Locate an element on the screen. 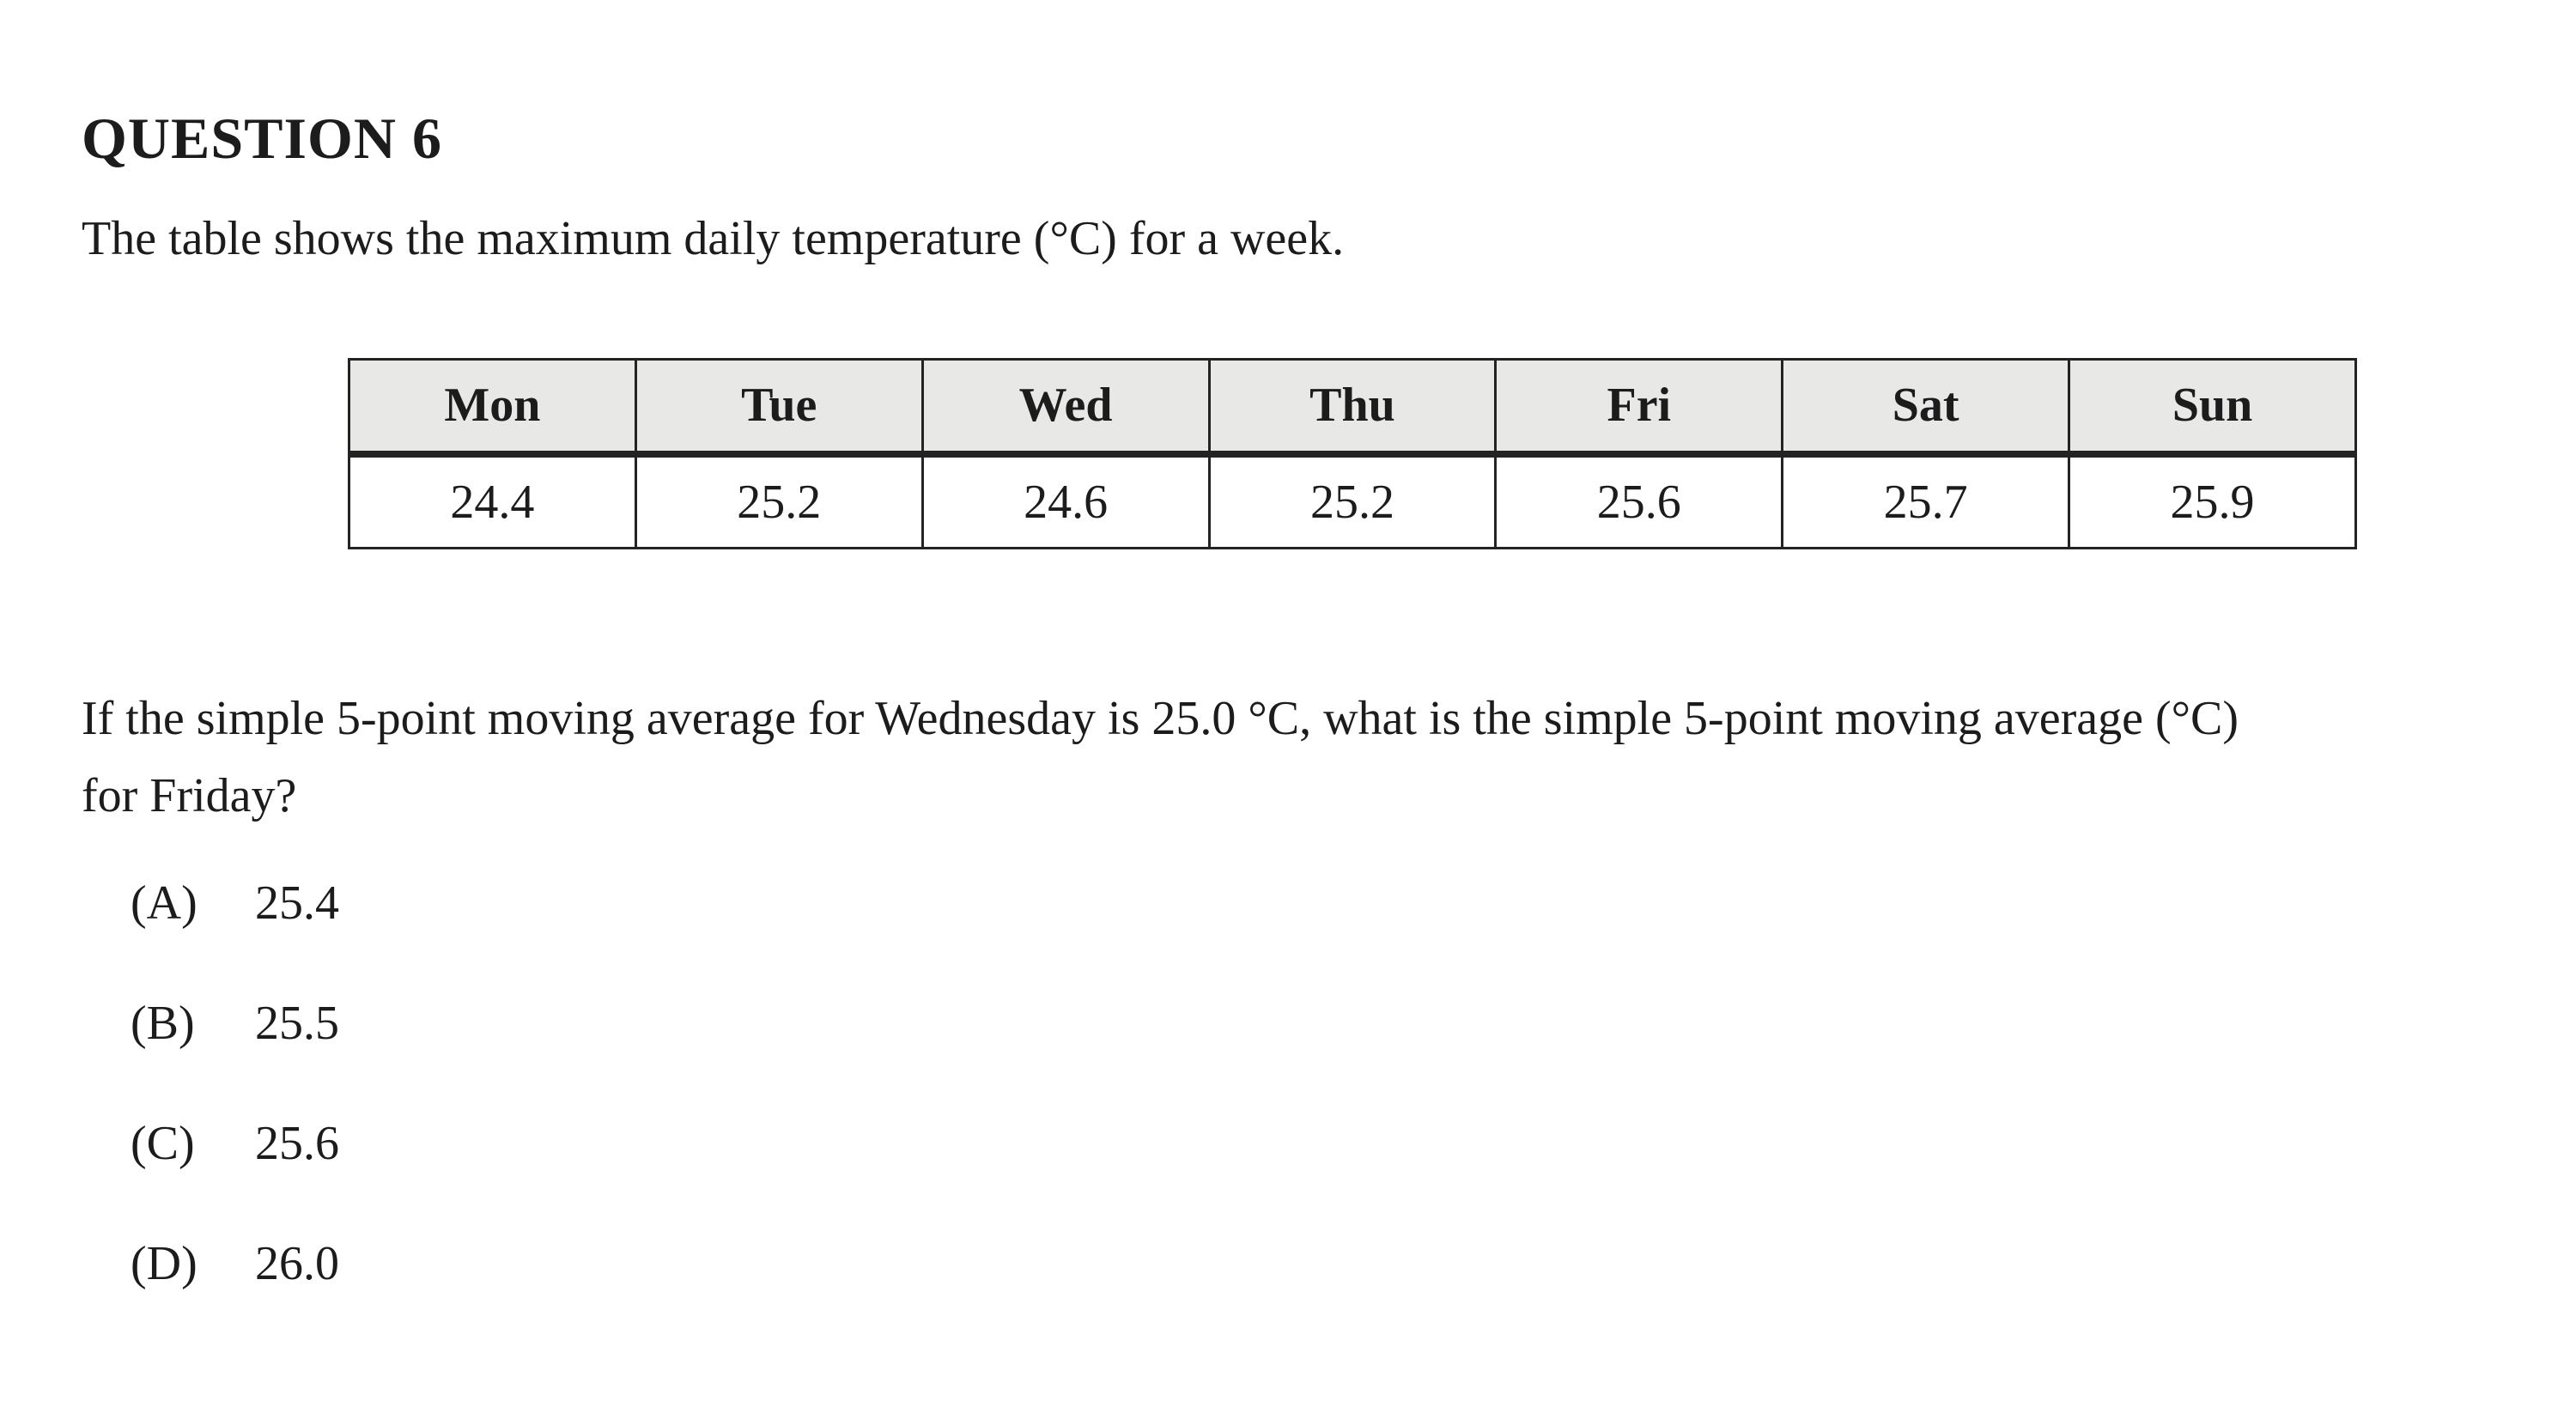 This screenshot has height=1401, width=2576. table-value-mon: 24.4 is located at coordinates (492, 500).